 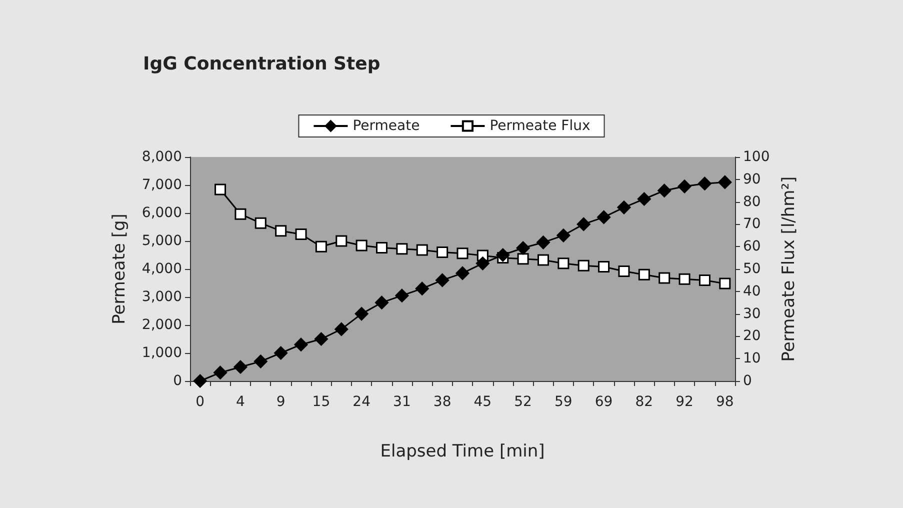 What do you see at coordinates (162, 241) in the screenshot?
I see `y-tick-label: 5,000` at bounding box center [162, 241].